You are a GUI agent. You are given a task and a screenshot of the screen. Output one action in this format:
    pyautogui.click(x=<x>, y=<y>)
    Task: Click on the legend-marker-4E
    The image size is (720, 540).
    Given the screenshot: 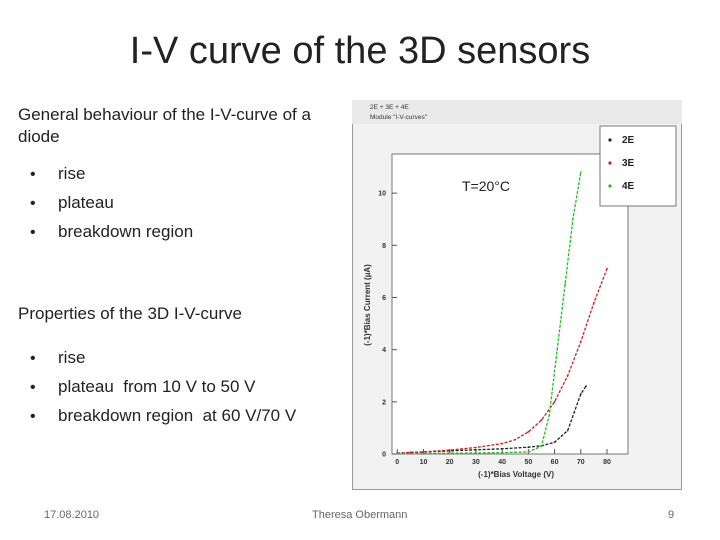 What is the action you would take?
    pyautogui.click(x=610, y=186)
    